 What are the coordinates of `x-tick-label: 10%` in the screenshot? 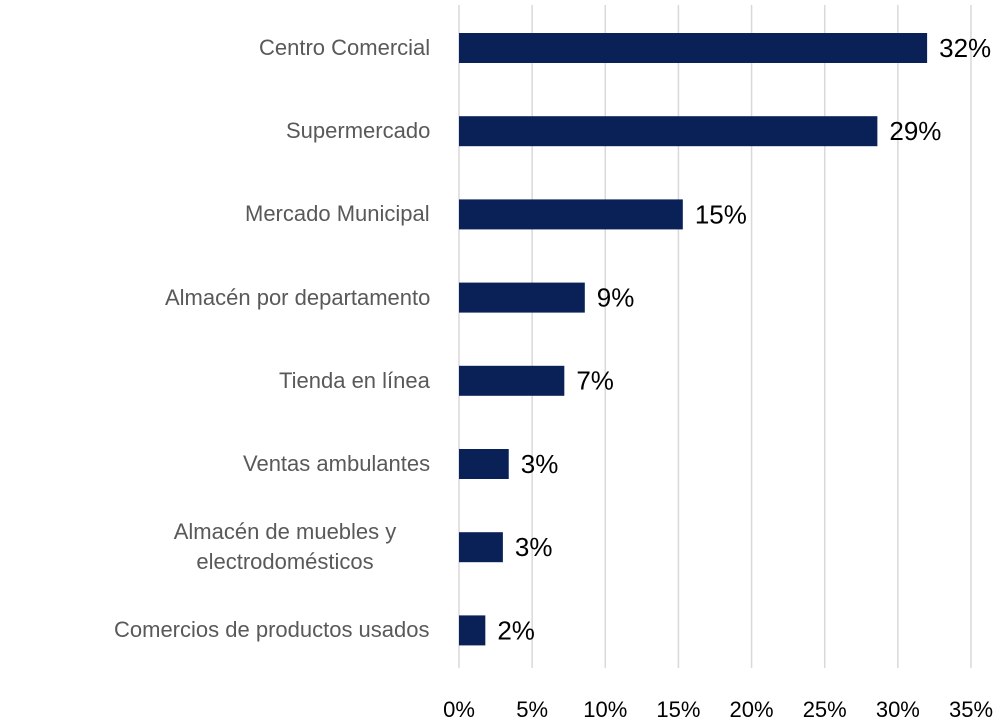 It's located at (605, 709).